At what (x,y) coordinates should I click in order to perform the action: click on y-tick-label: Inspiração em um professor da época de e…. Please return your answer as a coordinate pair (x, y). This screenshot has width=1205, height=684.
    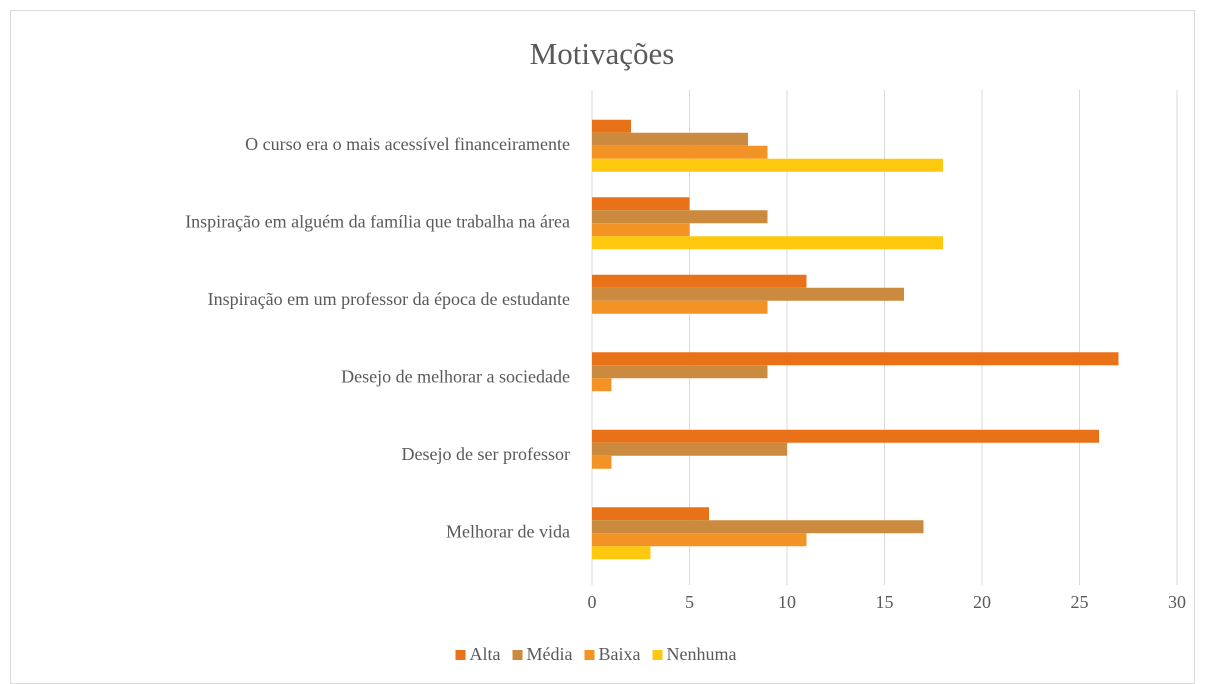
    Looking at the image, I should click on (389, 299).